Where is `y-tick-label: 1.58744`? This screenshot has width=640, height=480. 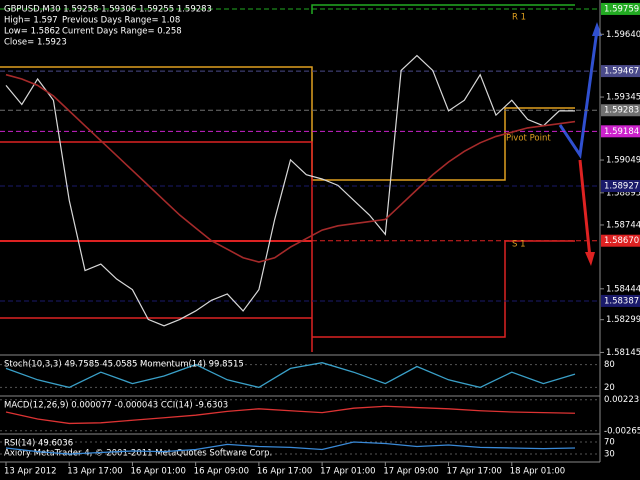
y-tick-label: 1.58744 is located at coordinates (623, 225).